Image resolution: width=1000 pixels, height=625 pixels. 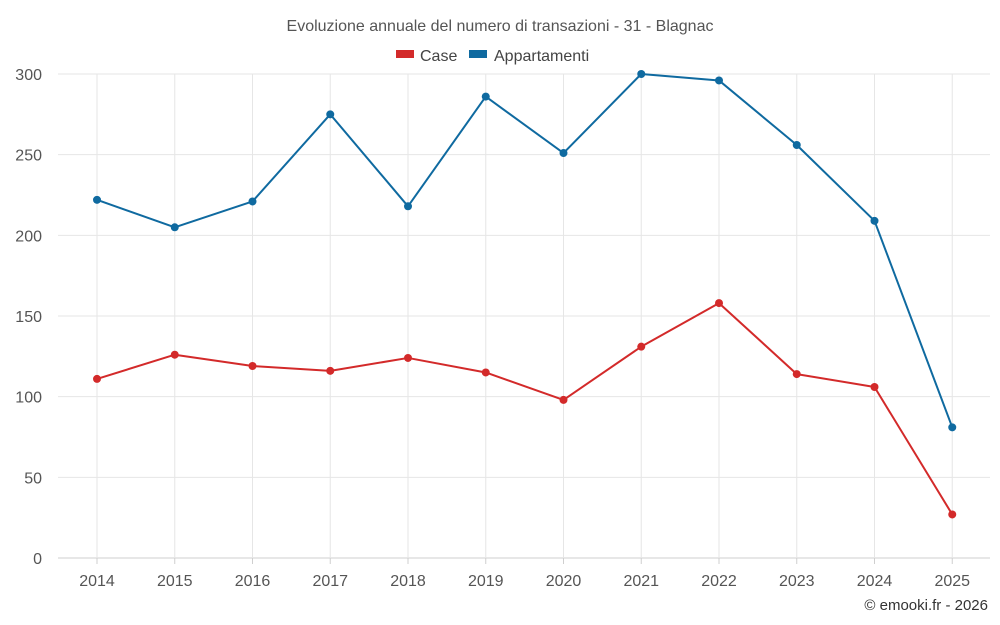 What do you see at coordinates (719, 303) in the screenshot?
I see `data-point-case-2022` at bounding box center [719, 303].